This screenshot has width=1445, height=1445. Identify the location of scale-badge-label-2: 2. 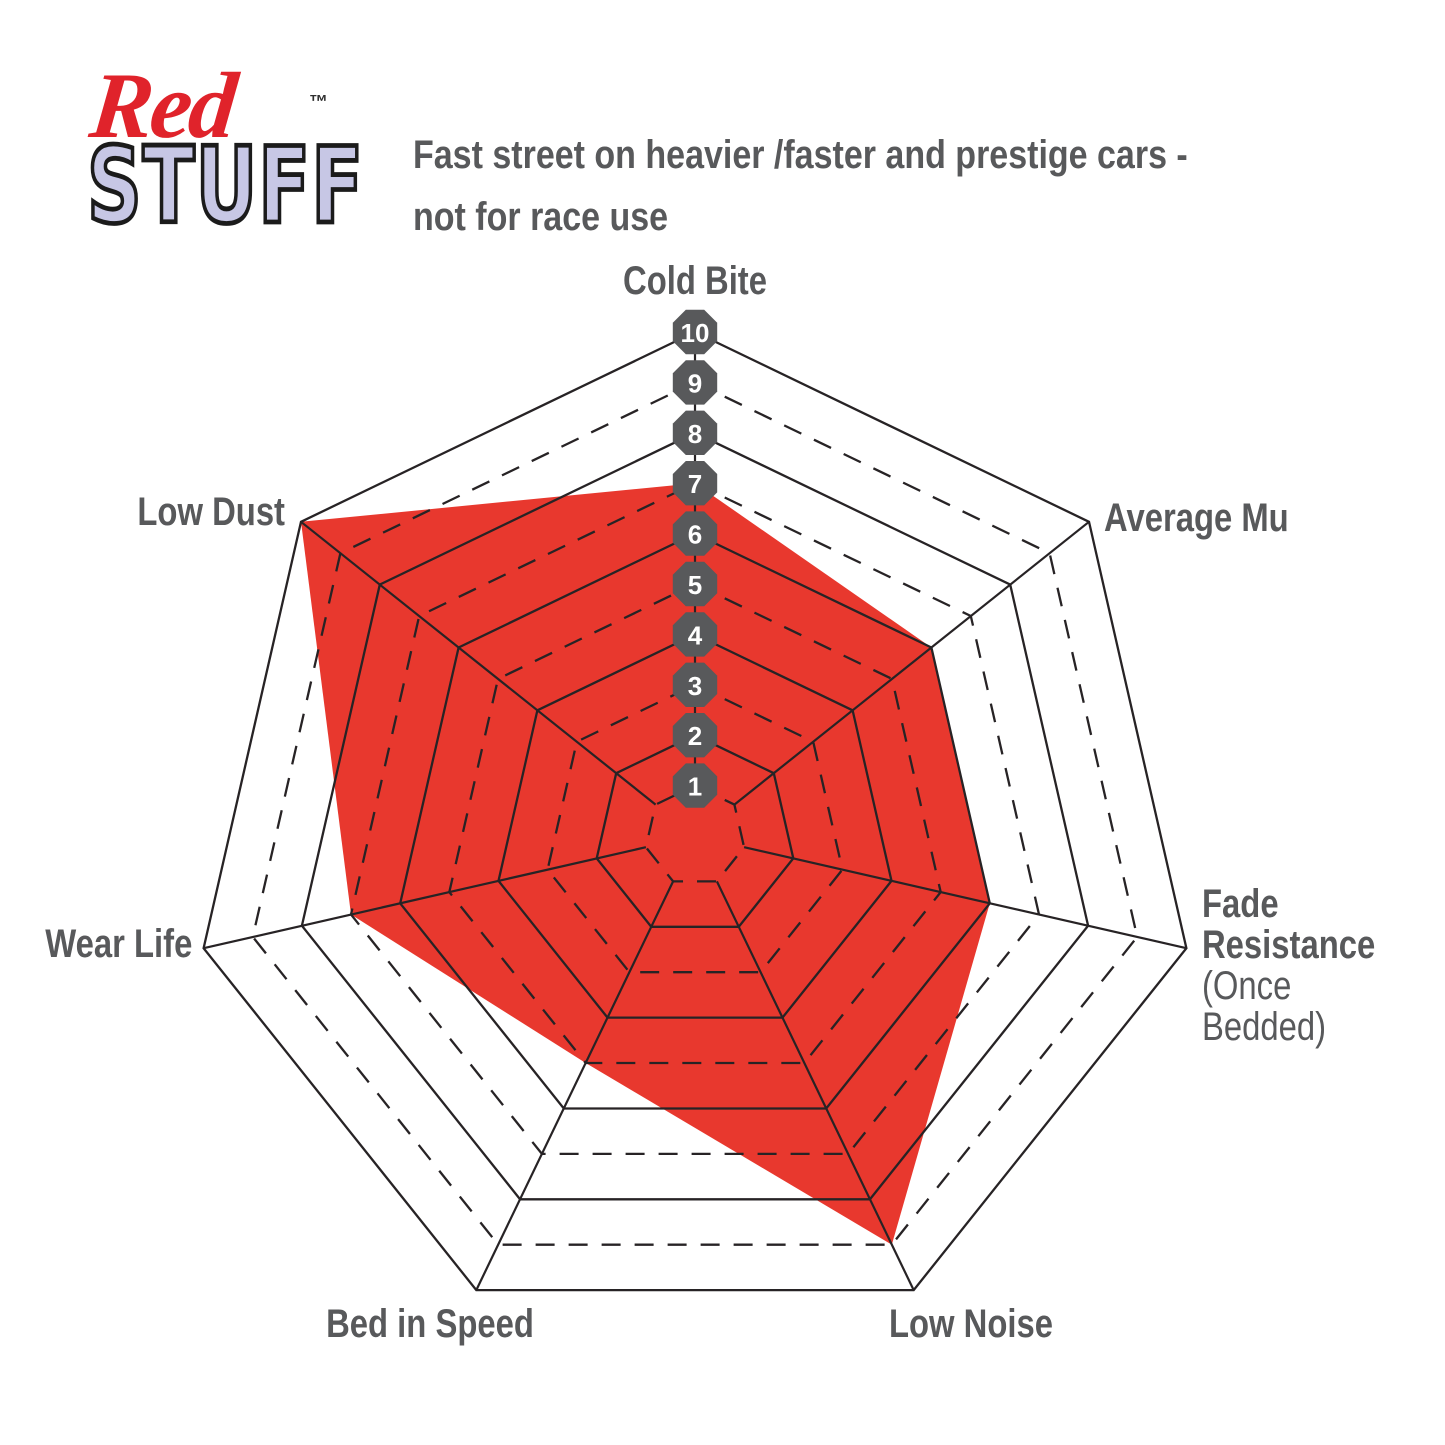
(695, 736).